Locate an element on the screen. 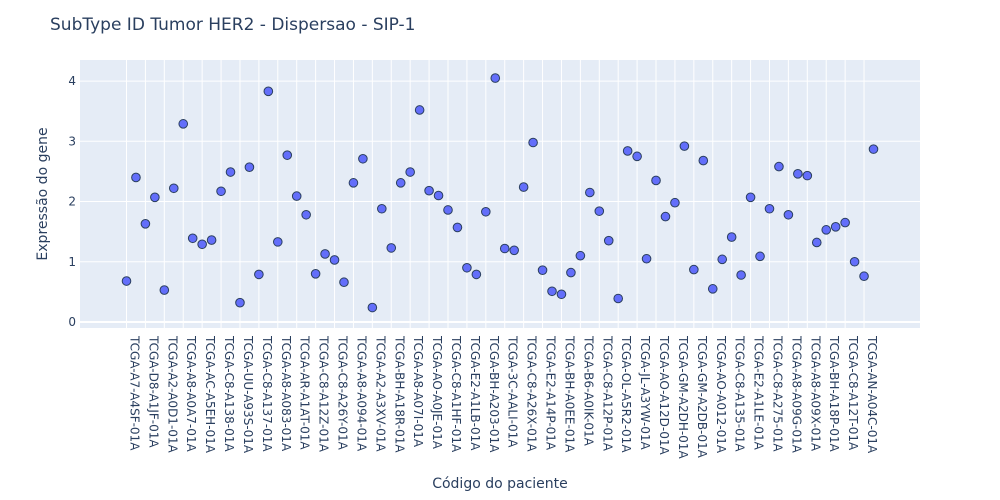 The height and width of the screenshot is (500, 1000). x-tick-label: TCGA-UU-A93S-01A is located at coordinates (248, 394).